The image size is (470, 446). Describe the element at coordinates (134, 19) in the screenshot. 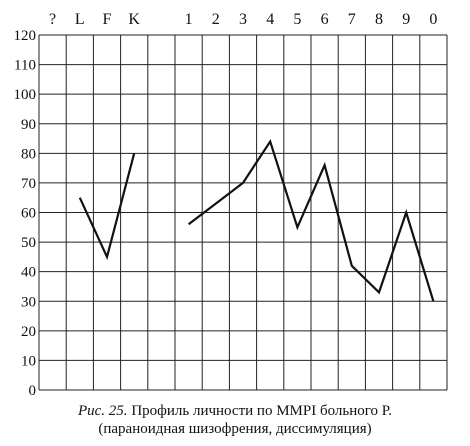

I see `x-tick-label: K` at that location.